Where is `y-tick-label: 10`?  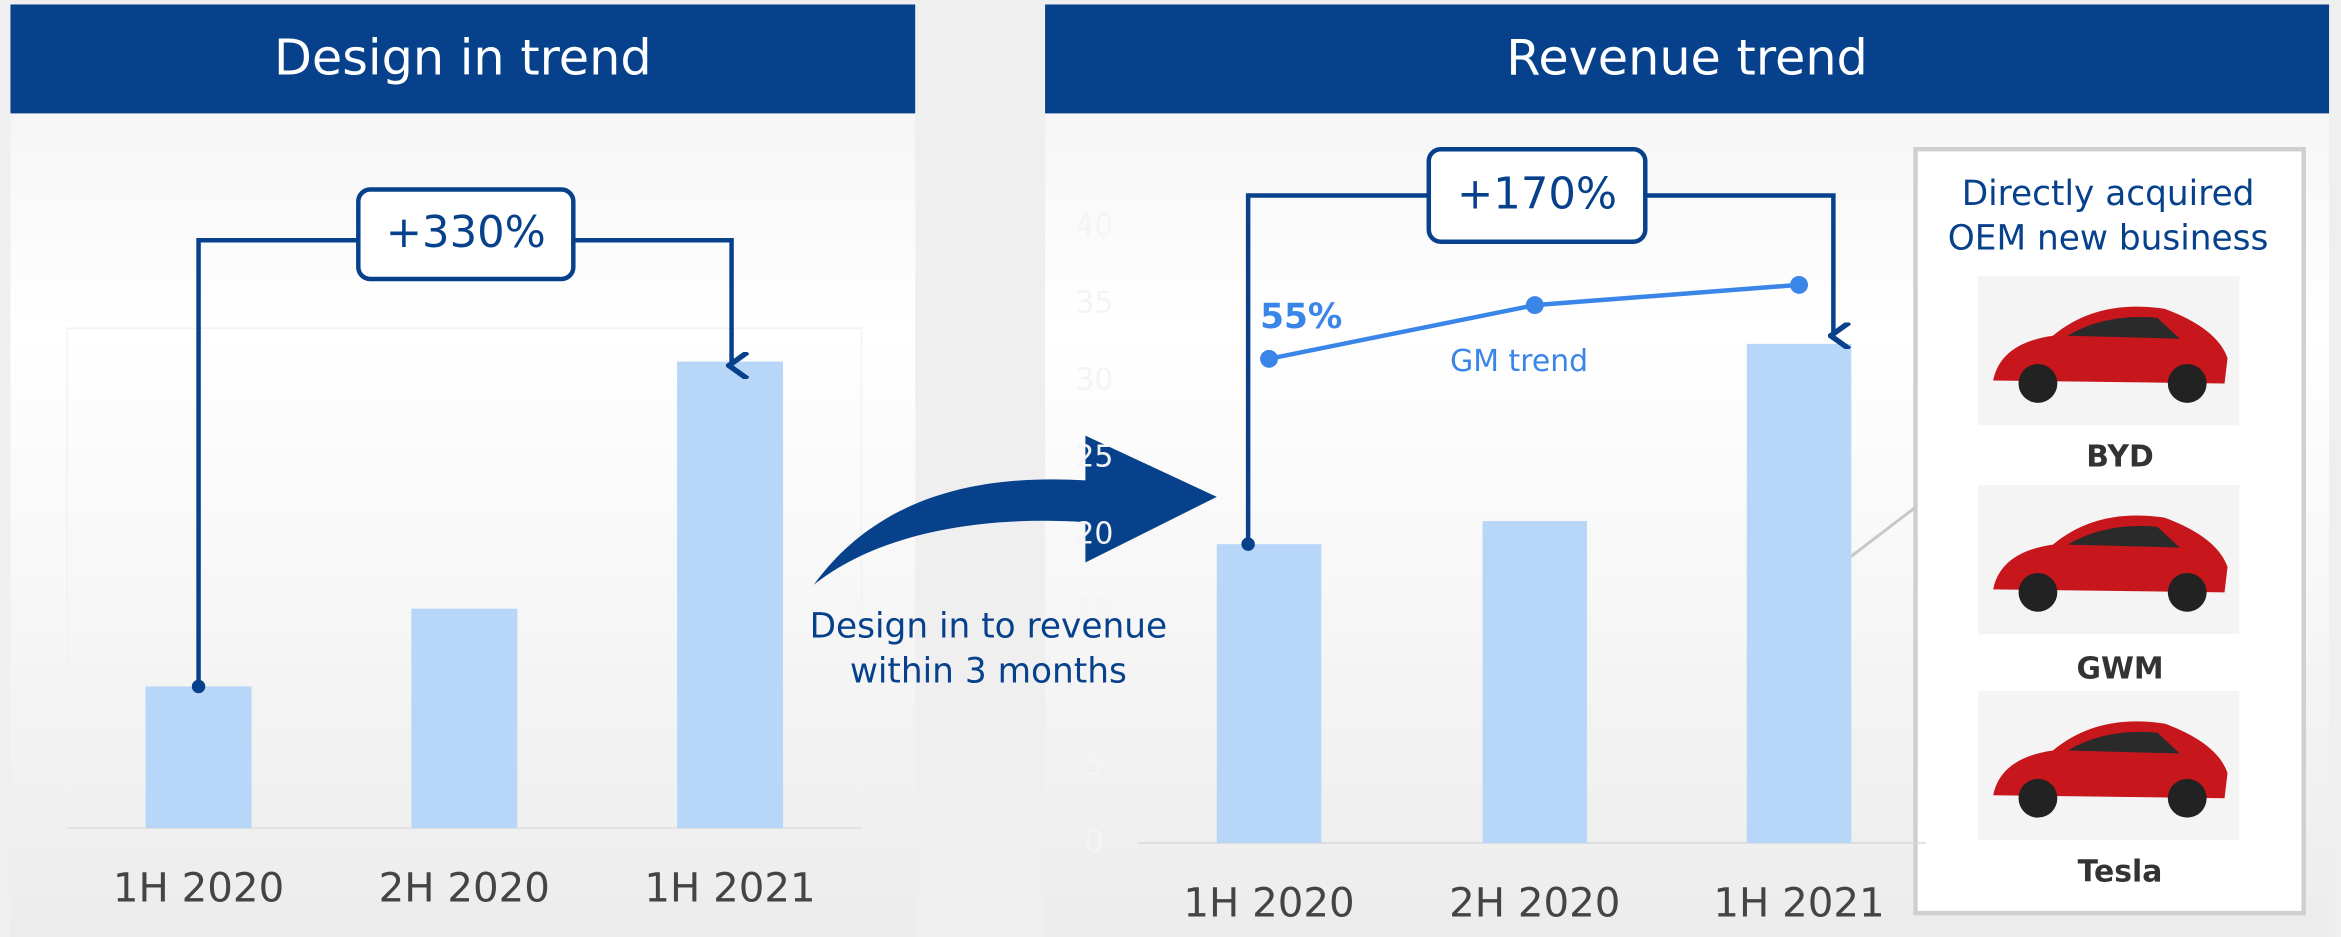 y-tick-label: 10 is located at coordinates (1094, 687).